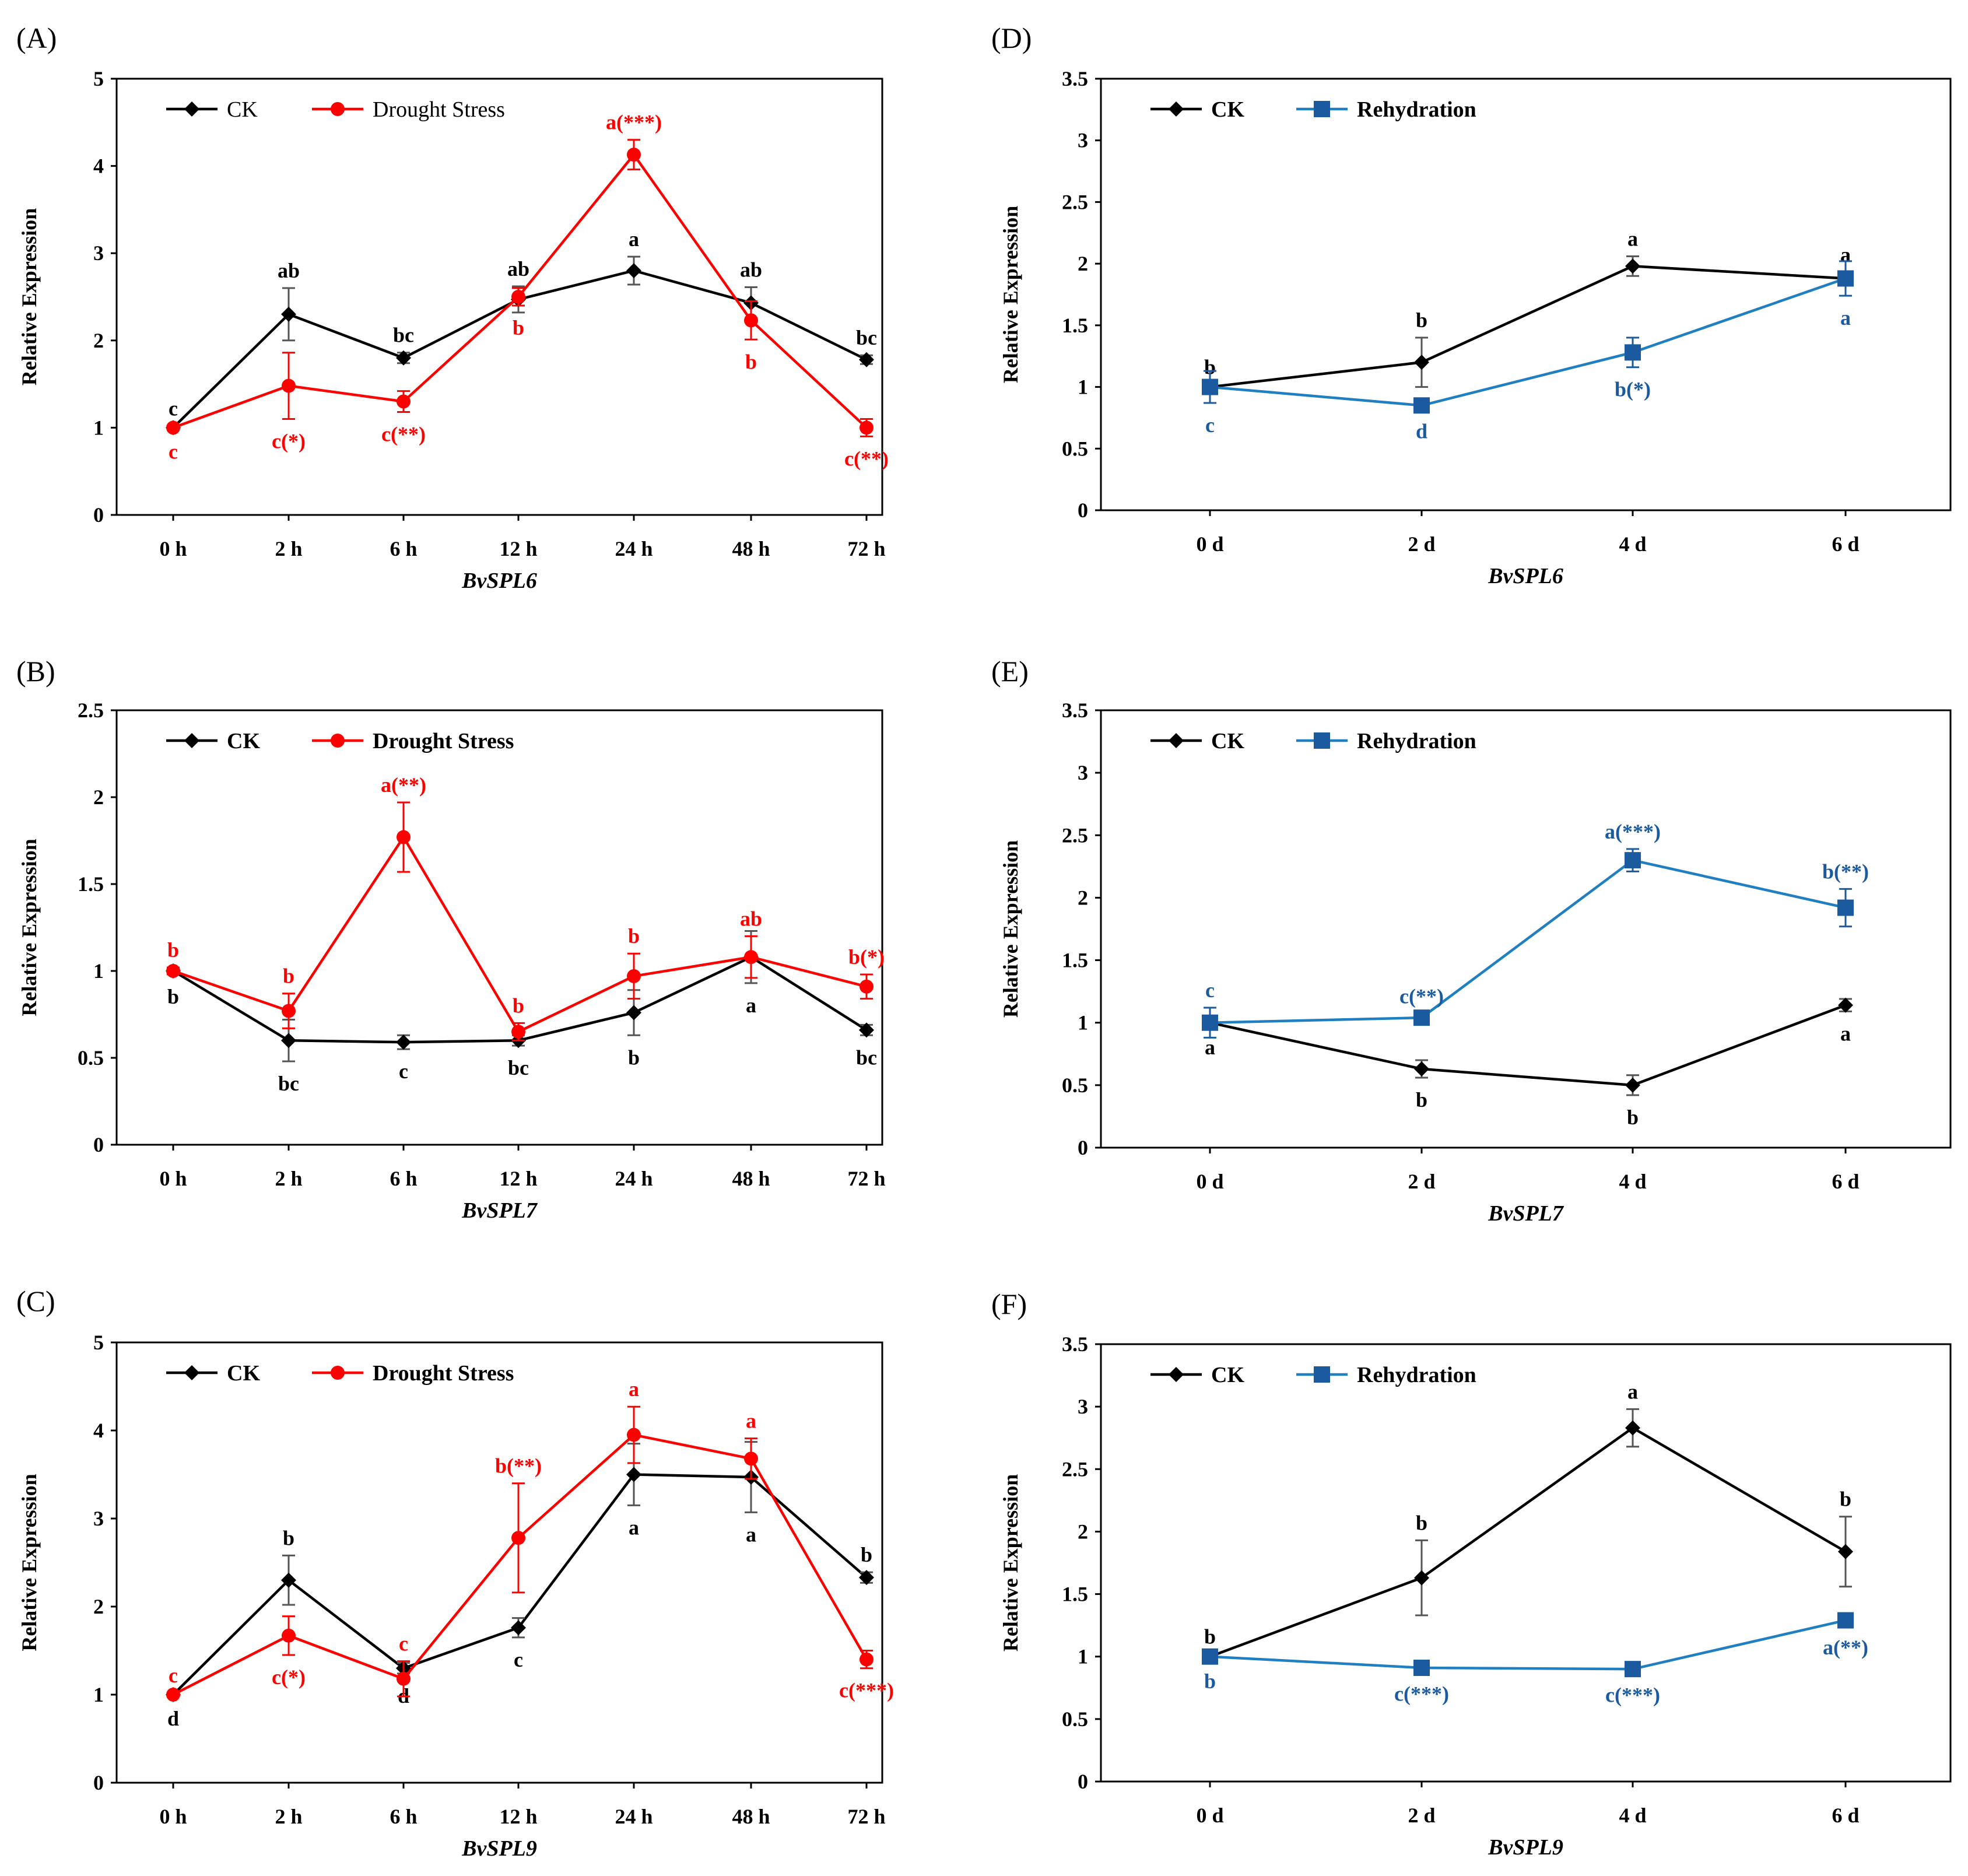 Image resolution: width=1968 pixels, height=1876 pixels. Describe the element at coordinates (35, 671) in the screenshot. I see `panel-letter: (B)` at that location.